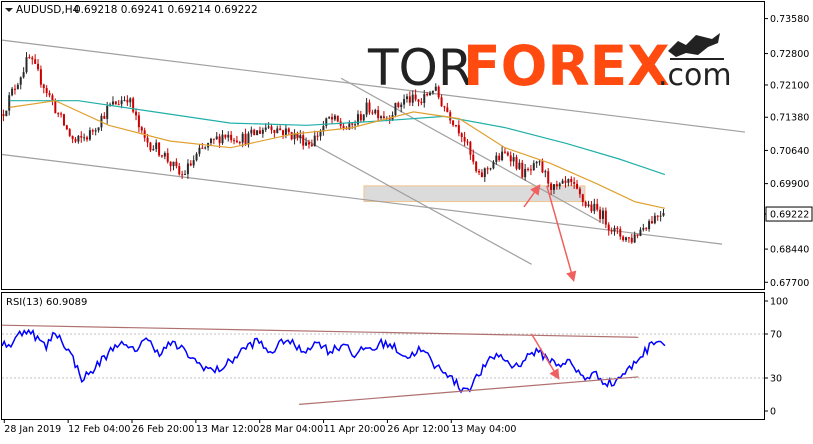 The image size is (813, 444). What do you see at coordinates (776, 335) in the screenshot?
I see `rsi-tick-label: 70` at bounding box center [776, 335].